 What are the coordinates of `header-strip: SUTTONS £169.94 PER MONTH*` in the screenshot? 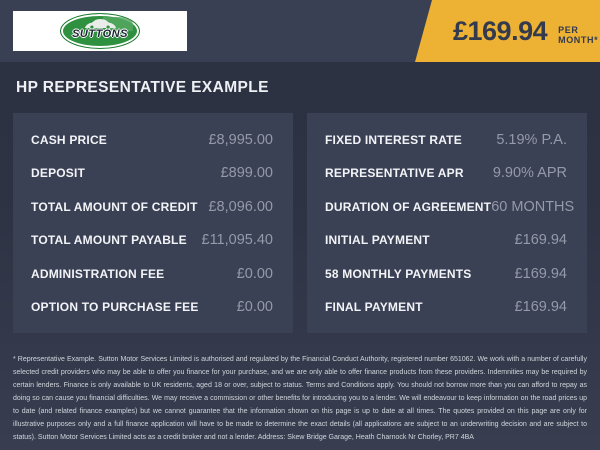 It's located at (300, 31).